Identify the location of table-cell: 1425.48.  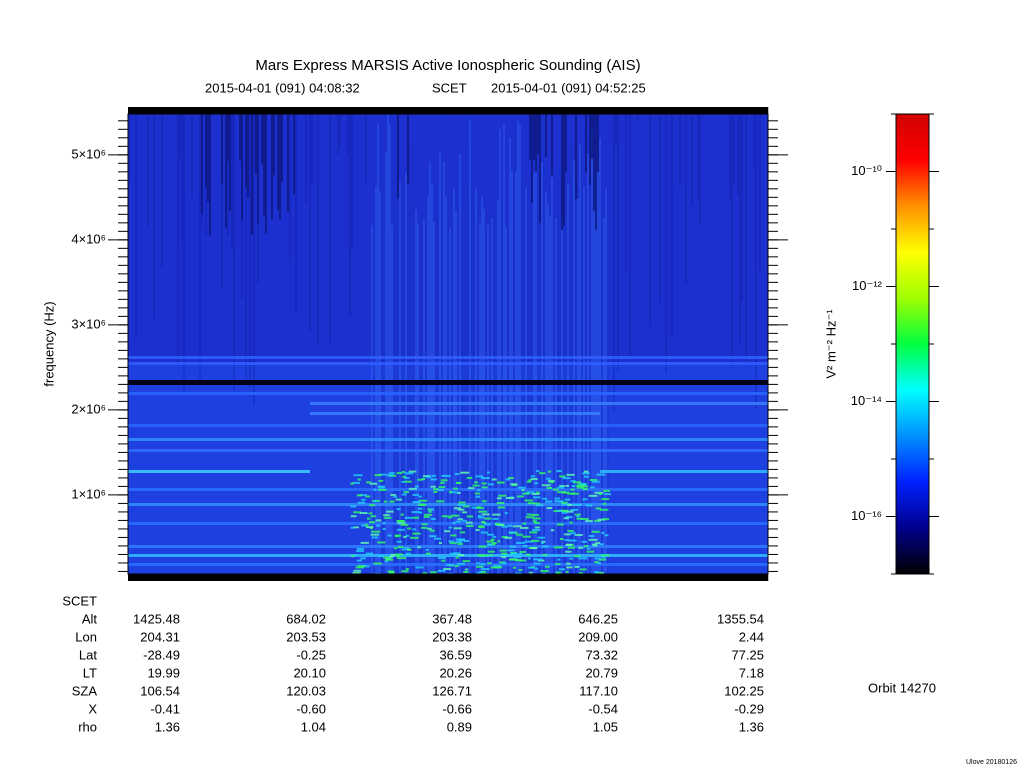
(156, 618).